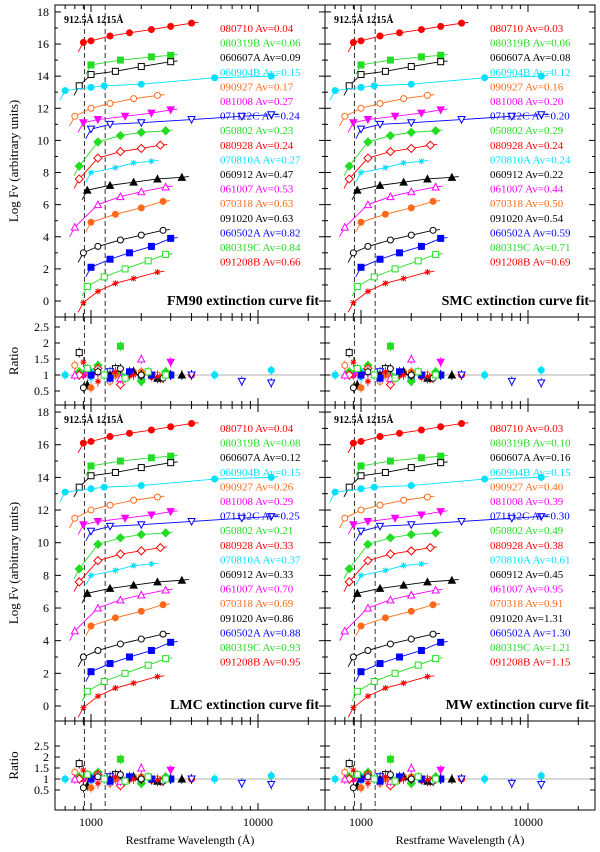 The width and height of the screenshot is (600, 852). What do you see at coordinates (526, 619) in the screenshot?
I see `series-label: 091020 Av=1.31` at bounding box center [526, 619].